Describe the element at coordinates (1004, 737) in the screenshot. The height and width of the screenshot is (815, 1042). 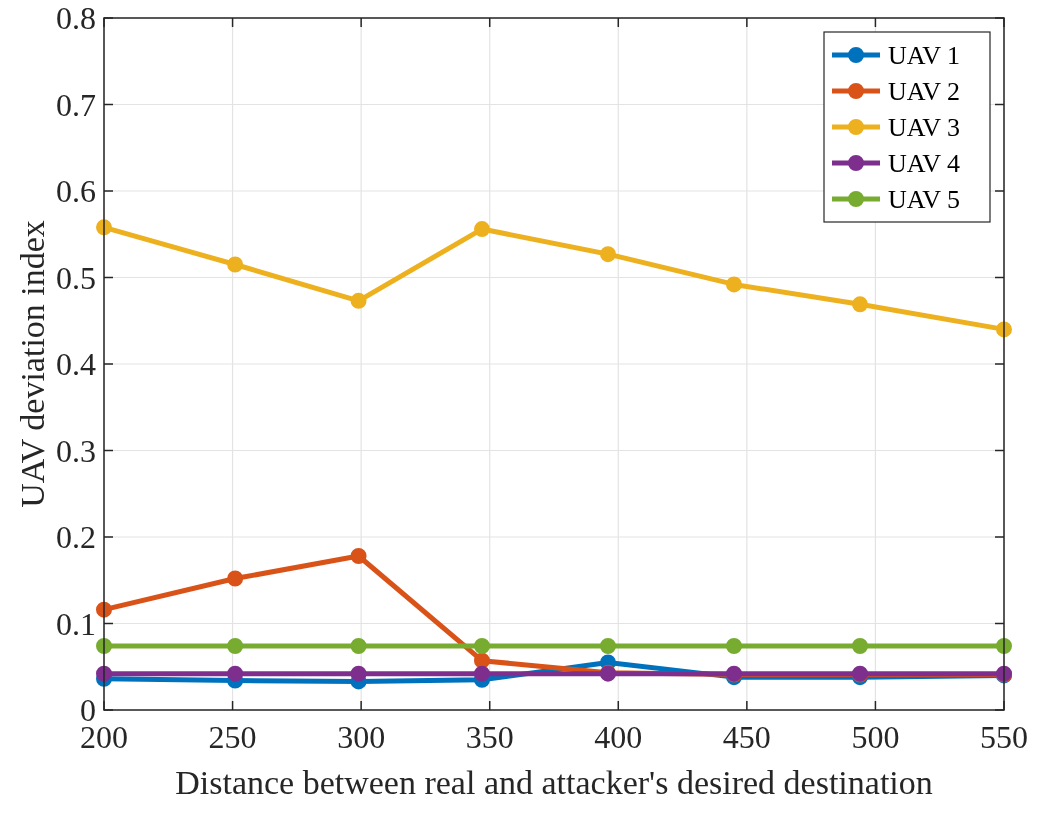
I see `x-tick-label: 550` at that location.